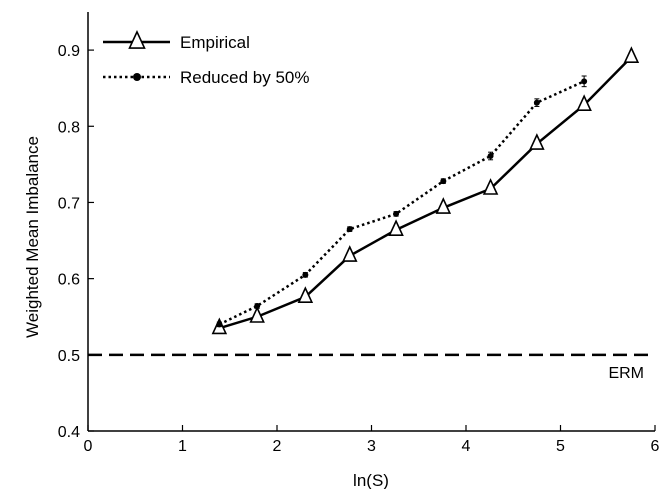  I want to click on legend-marker-reduced, so click(137, 77).